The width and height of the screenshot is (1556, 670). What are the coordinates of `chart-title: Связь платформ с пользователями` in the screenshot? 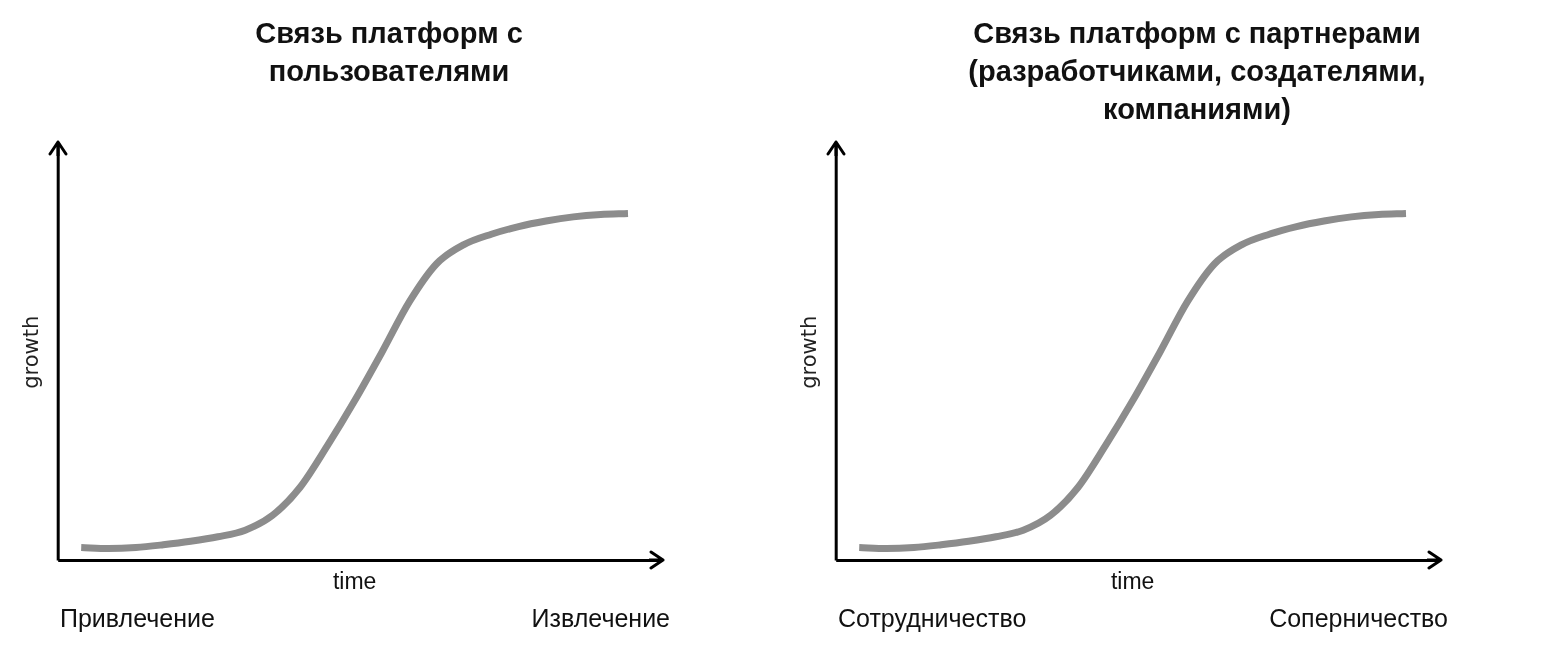 It's located at (389, 52).